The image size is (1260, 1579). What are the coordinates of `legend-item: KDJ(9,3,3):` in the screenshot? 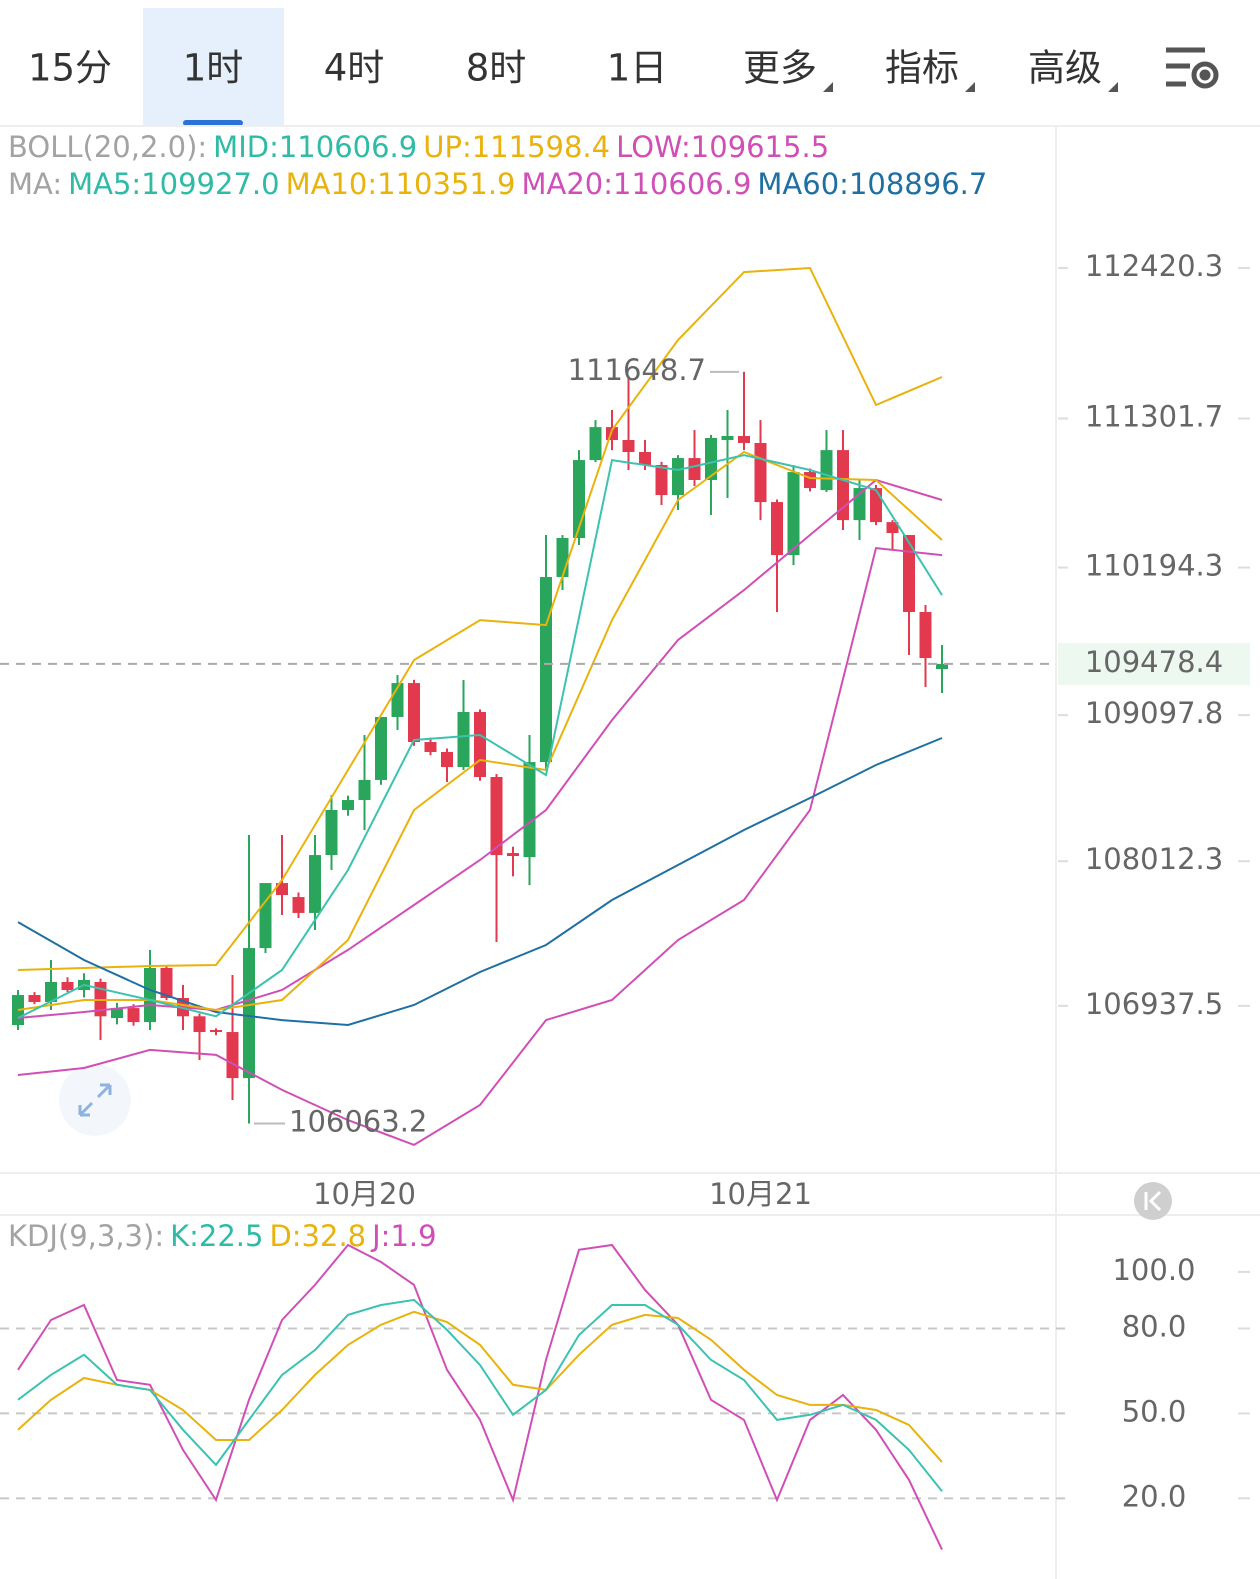 It's located at (86, 1236).